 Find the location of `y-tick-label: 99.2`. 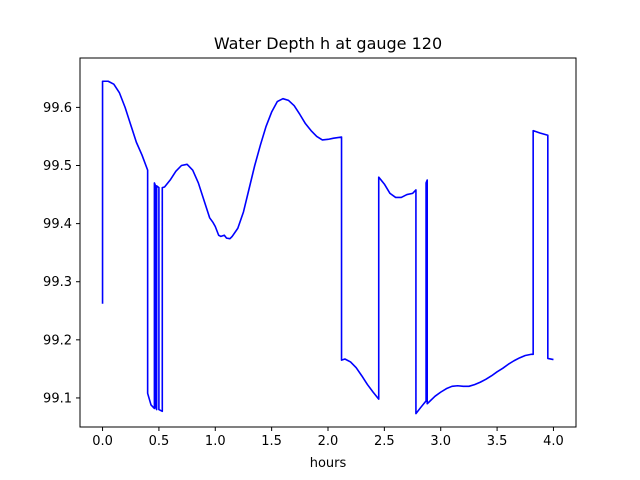

y-tick-label: 99.2 is located at coordinates (57, 340).